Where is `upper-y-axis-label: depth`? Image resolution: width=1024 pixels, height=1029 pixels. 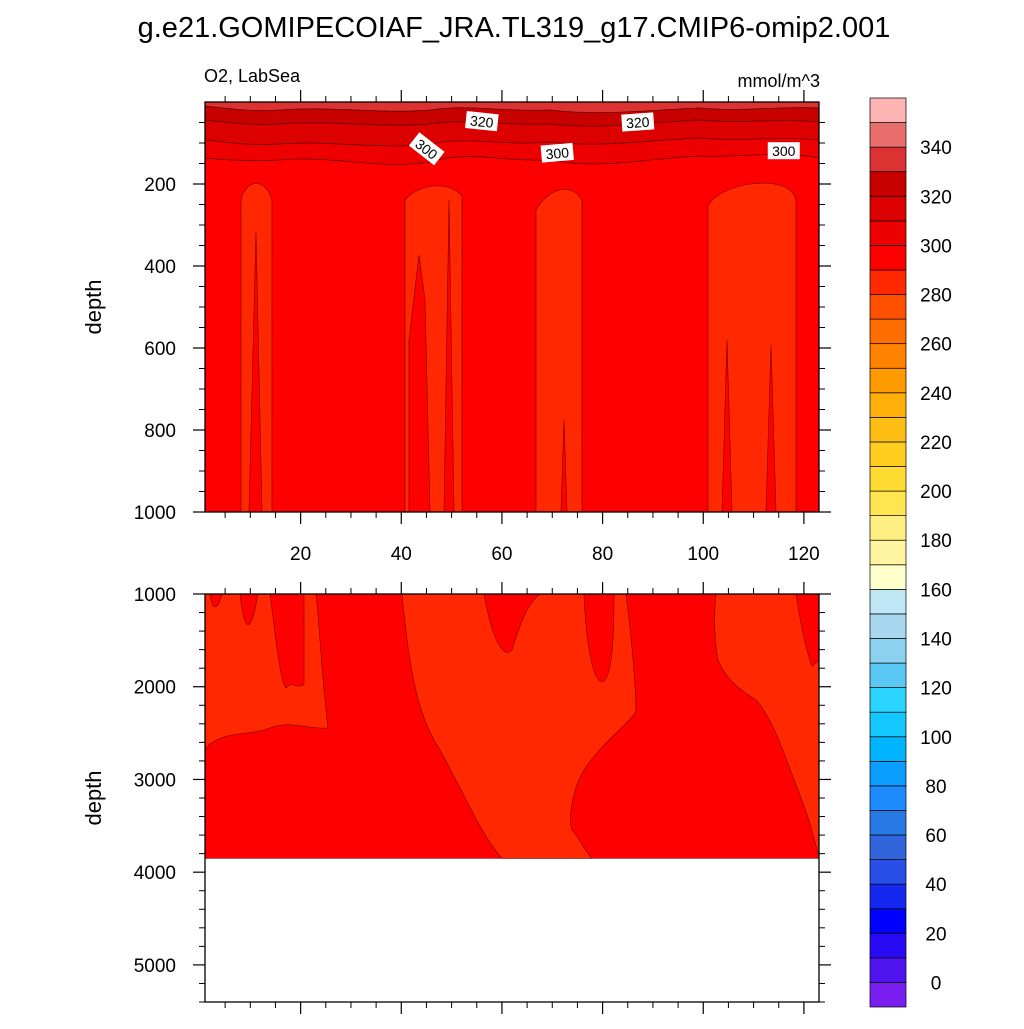 upper-y-axis-label: depth is located at coordinates (93, 306).